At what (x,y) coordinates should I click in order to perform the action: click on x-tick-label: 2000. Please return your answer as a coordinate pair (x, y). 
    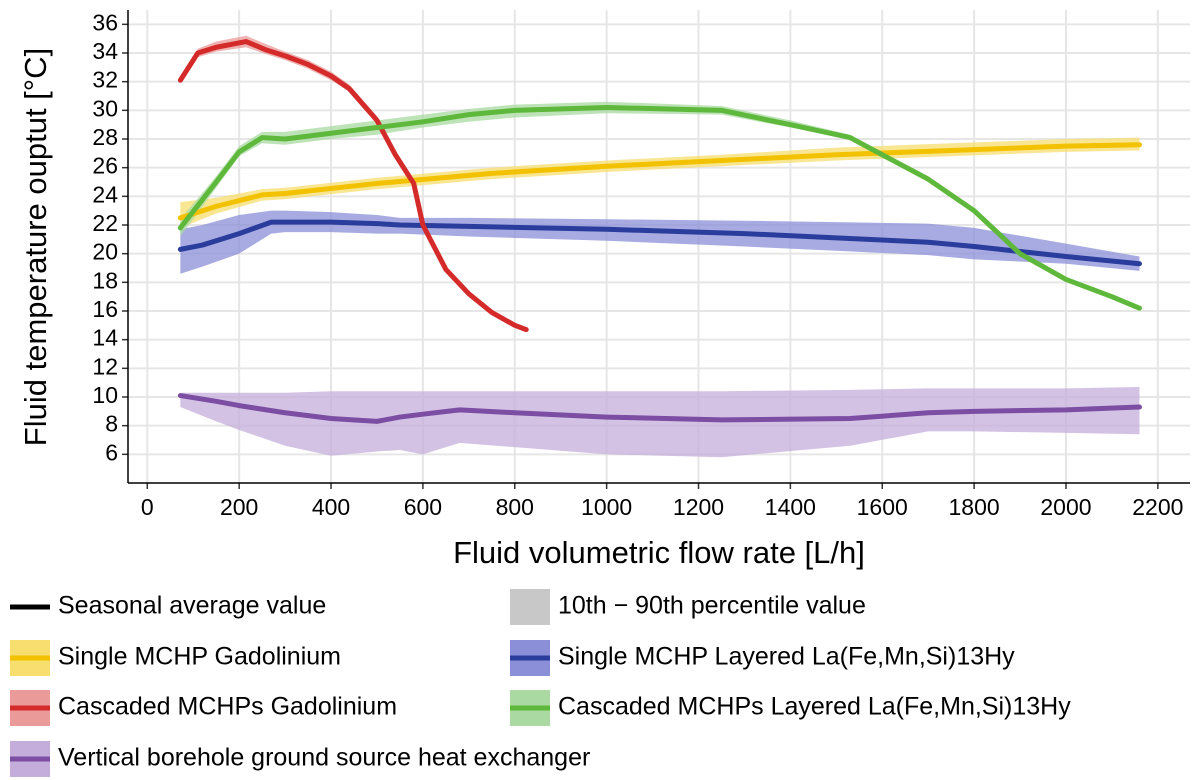
    Looking at the image, I should click on (1065, 507).